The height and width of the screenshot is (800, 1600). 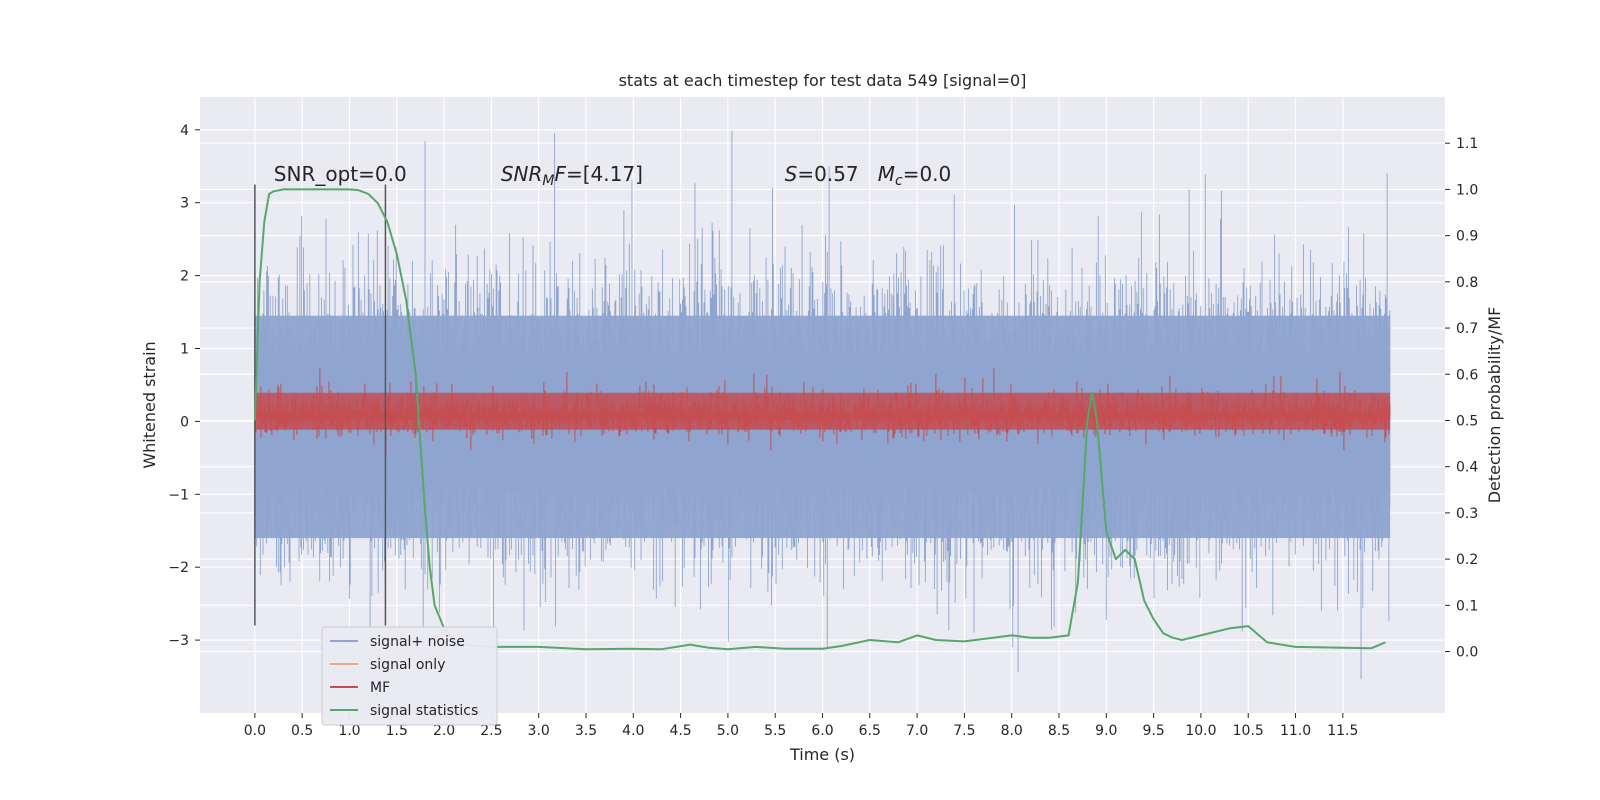 I want to click on x-tick-label-1: 0.5, so click(x=302, y=731).